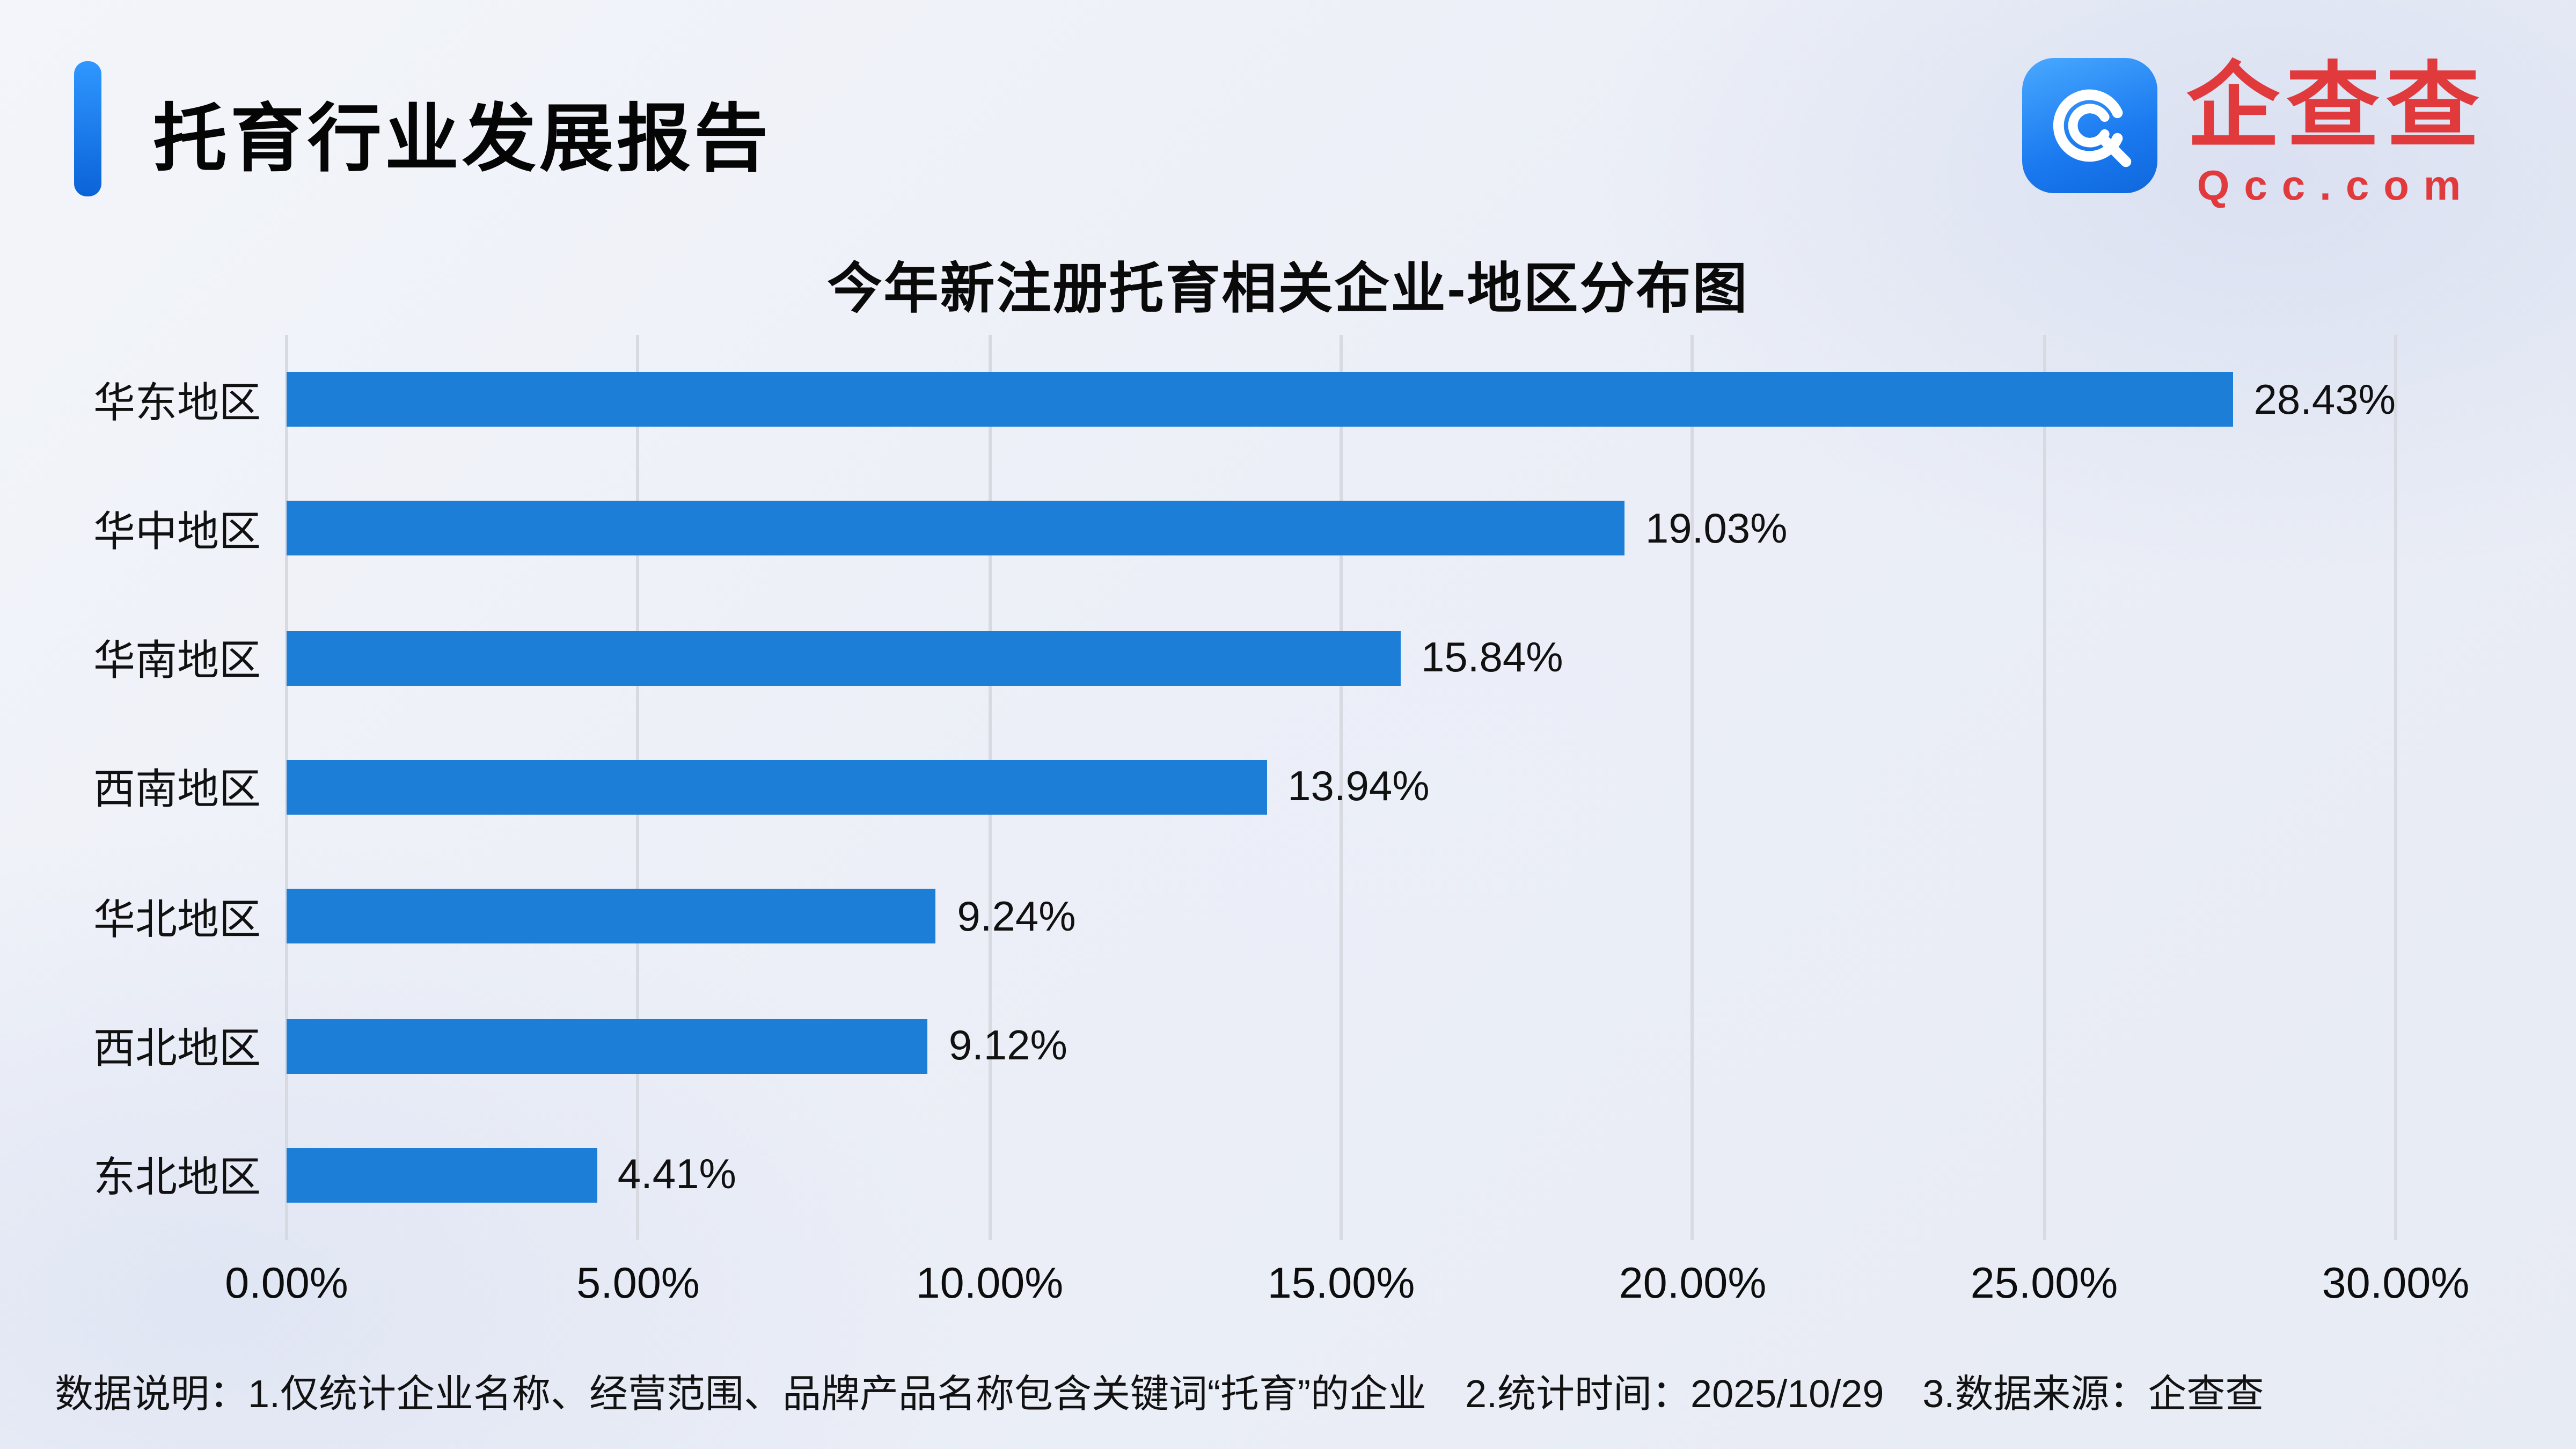 The image size is (2576, 1449). I want to click on chart-row: 华东地区 28.43%, so click(1244, 399).